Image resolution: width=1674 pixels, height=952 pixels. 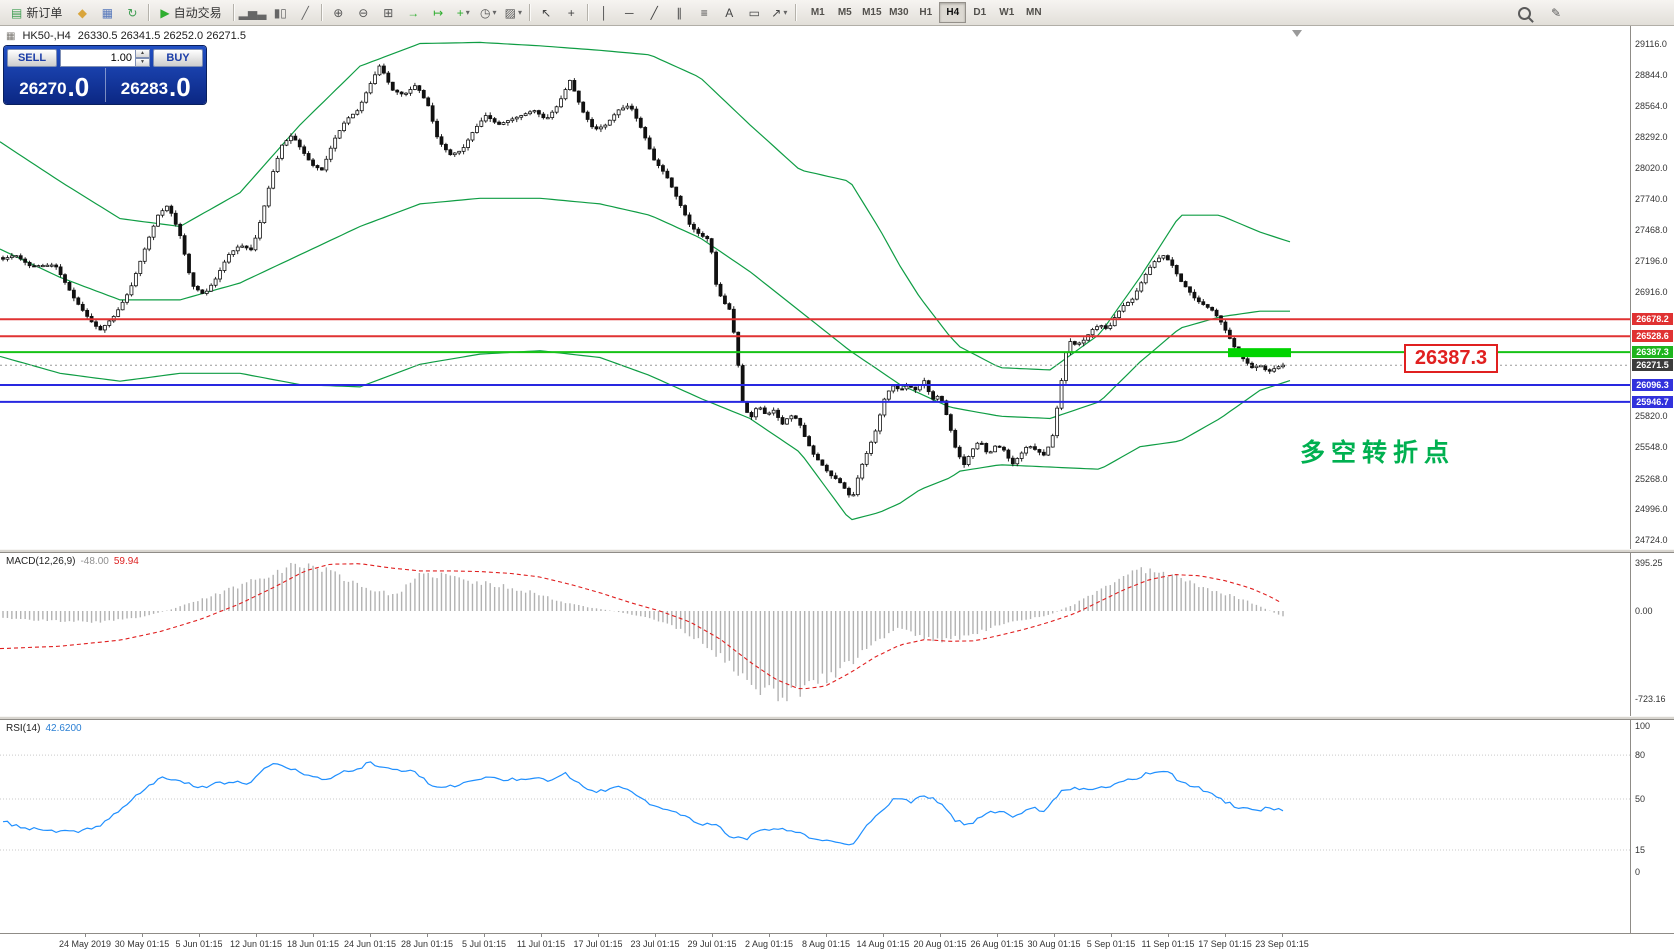 I want to click on sell-price: 26270 .0, so click(x=54, y=85).